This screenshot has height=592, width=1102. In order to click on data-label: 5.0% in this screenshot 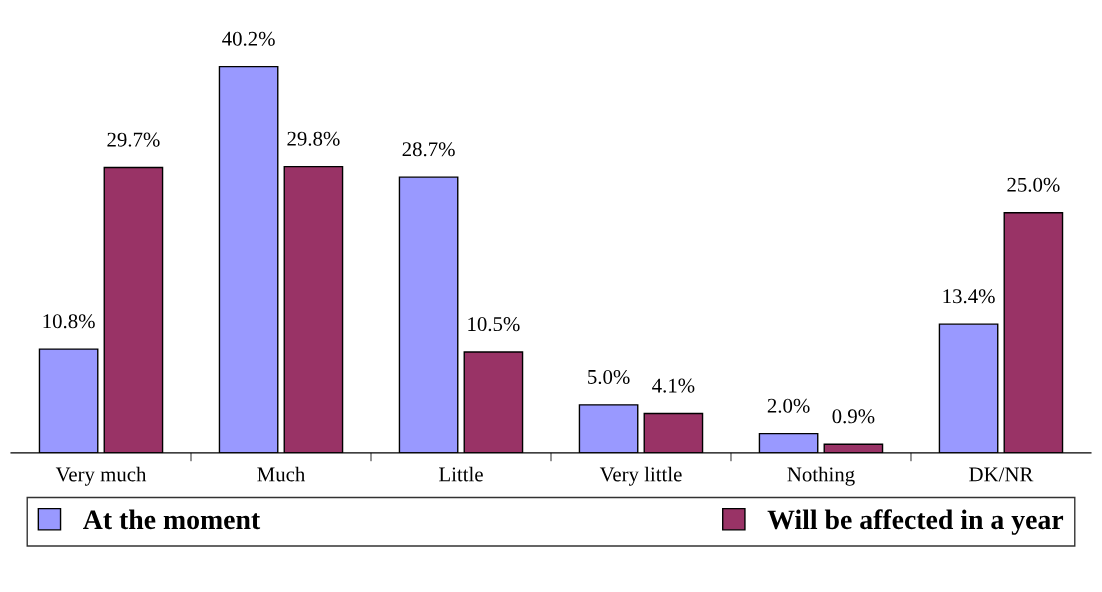, I will do `click(609, 377)`.